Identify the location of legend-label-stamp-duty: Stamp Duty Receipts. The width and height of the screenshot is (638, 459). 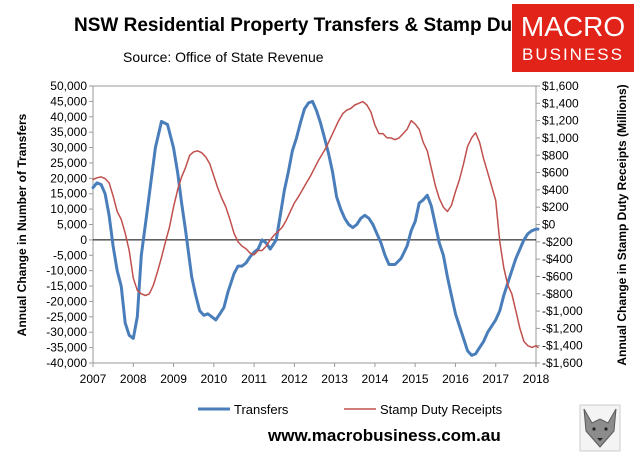
(441, 409).